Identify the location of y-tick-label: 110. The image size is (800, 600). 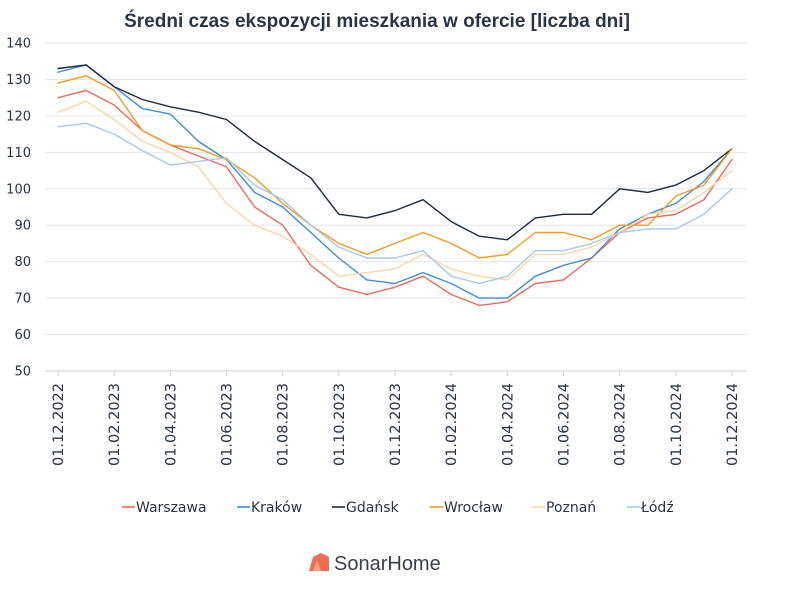
(18, 153).